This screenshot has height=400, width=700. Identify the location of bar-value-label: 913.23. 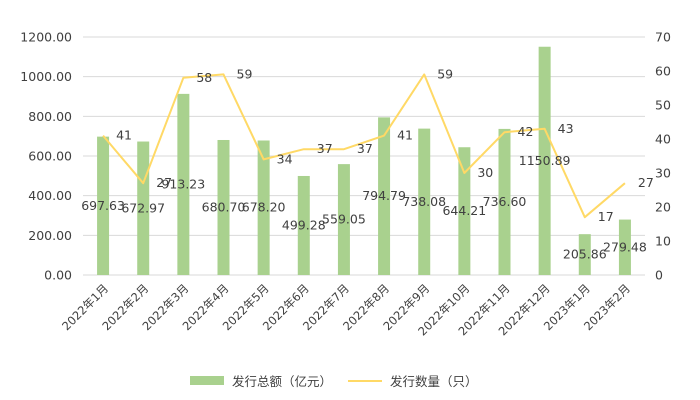
(183, 183).